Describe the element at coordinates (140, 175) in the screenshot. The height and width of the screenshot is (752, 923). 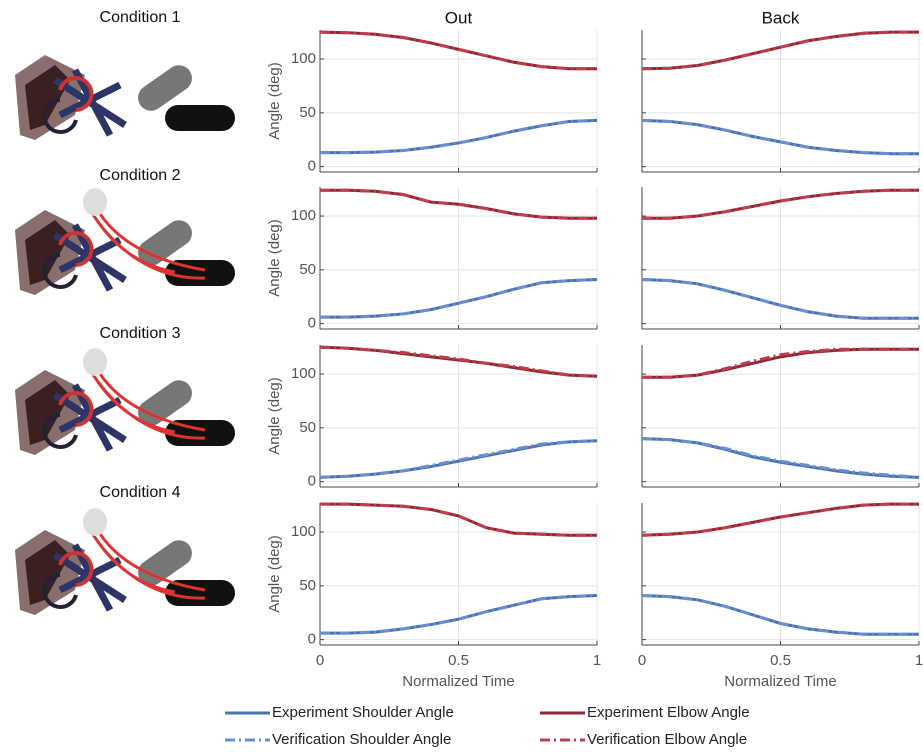
I see `condition-label: Condition 2` at that location.